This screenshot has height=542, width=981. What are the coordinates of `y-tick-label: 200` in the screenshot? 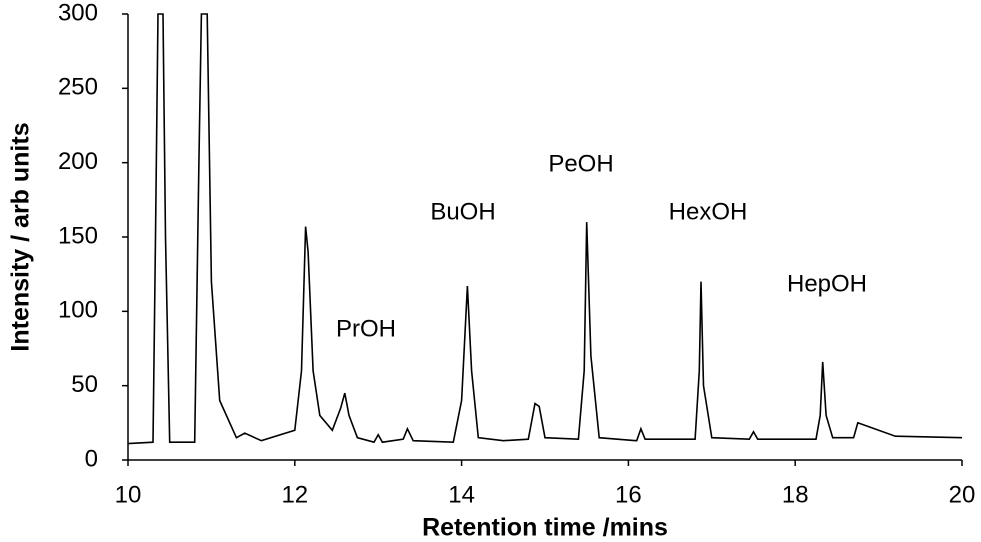 It's located at (78, 161).